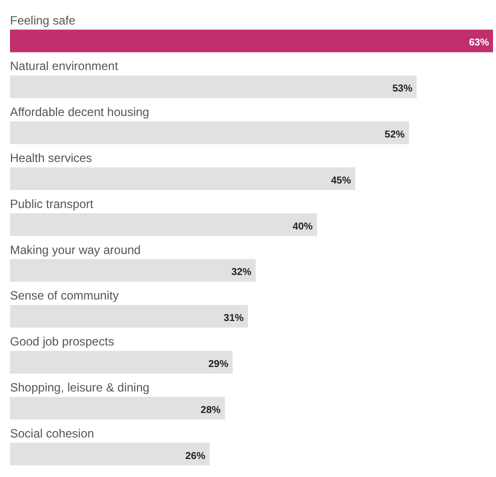 Image resolution: width=496 pixels, height=477 pixels. Describe the element at coordinates (43, 20) in the screenshot. I see `y-tick-label: Feeling safe` at that location.